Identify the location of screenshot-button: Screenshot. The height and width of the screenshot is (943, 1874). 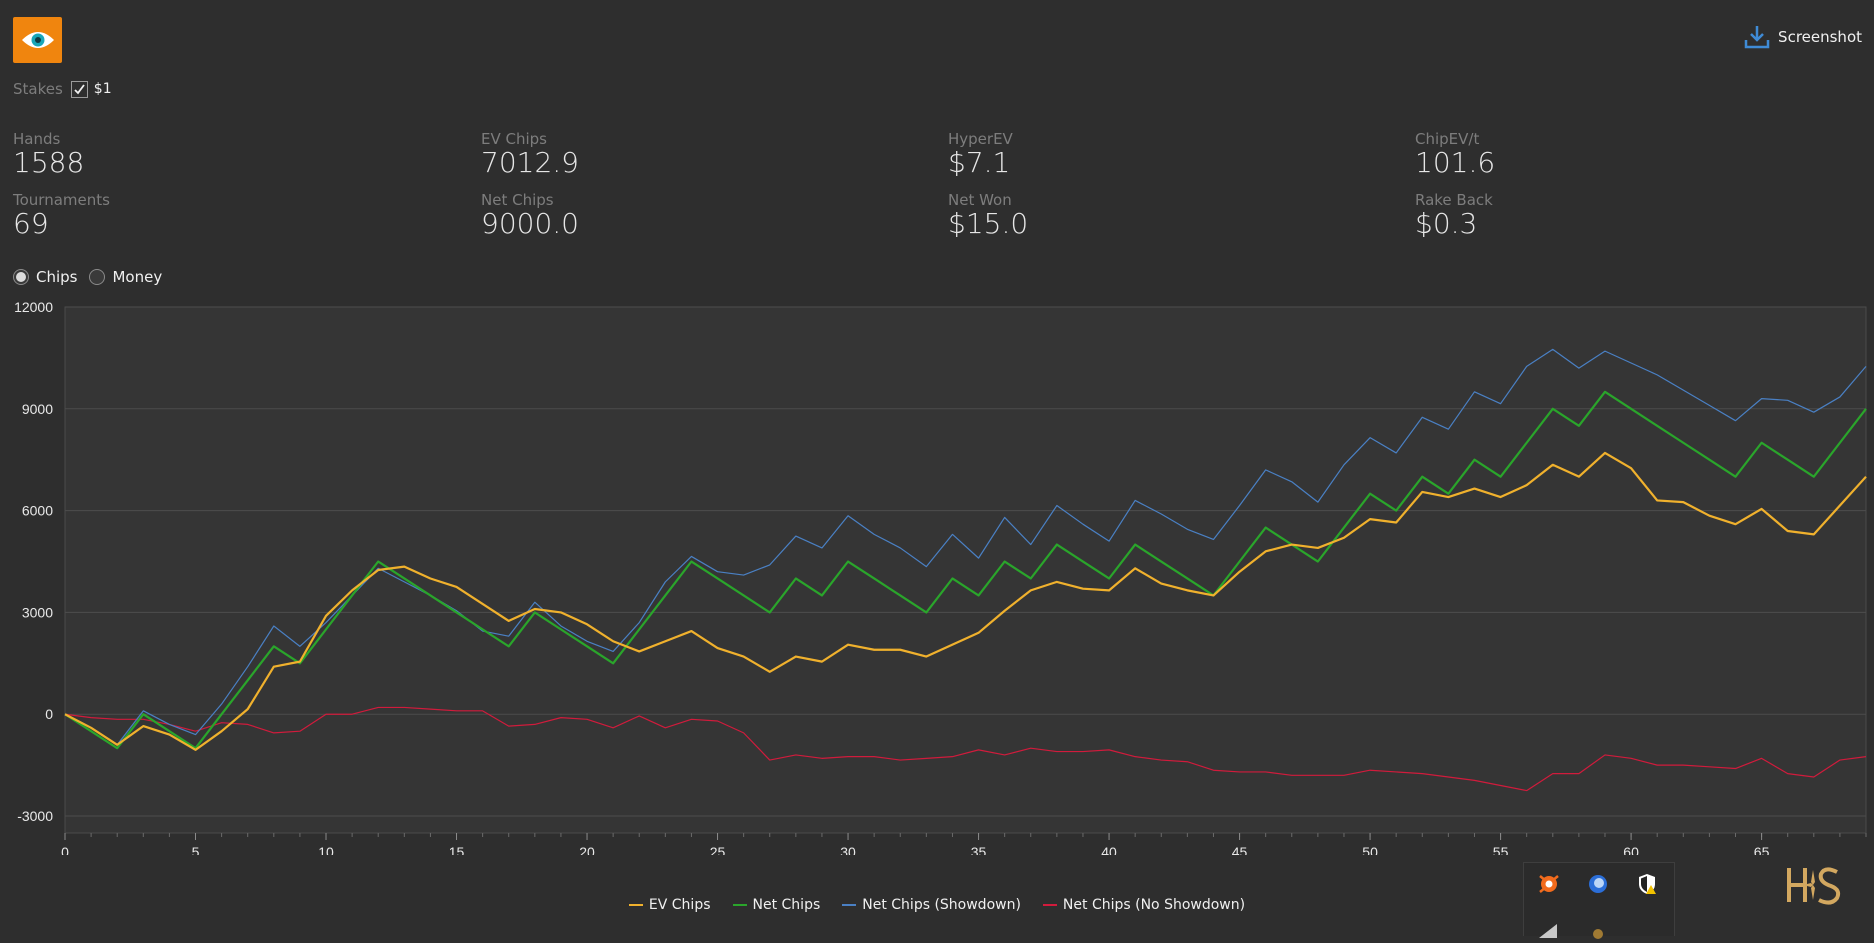
(1803, 37).